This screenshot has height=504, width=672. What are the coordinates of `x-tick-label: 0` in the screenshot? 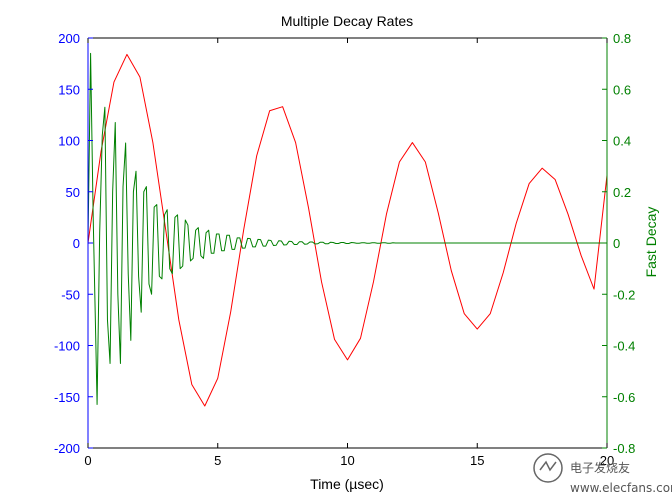 It's located at (87, 460).